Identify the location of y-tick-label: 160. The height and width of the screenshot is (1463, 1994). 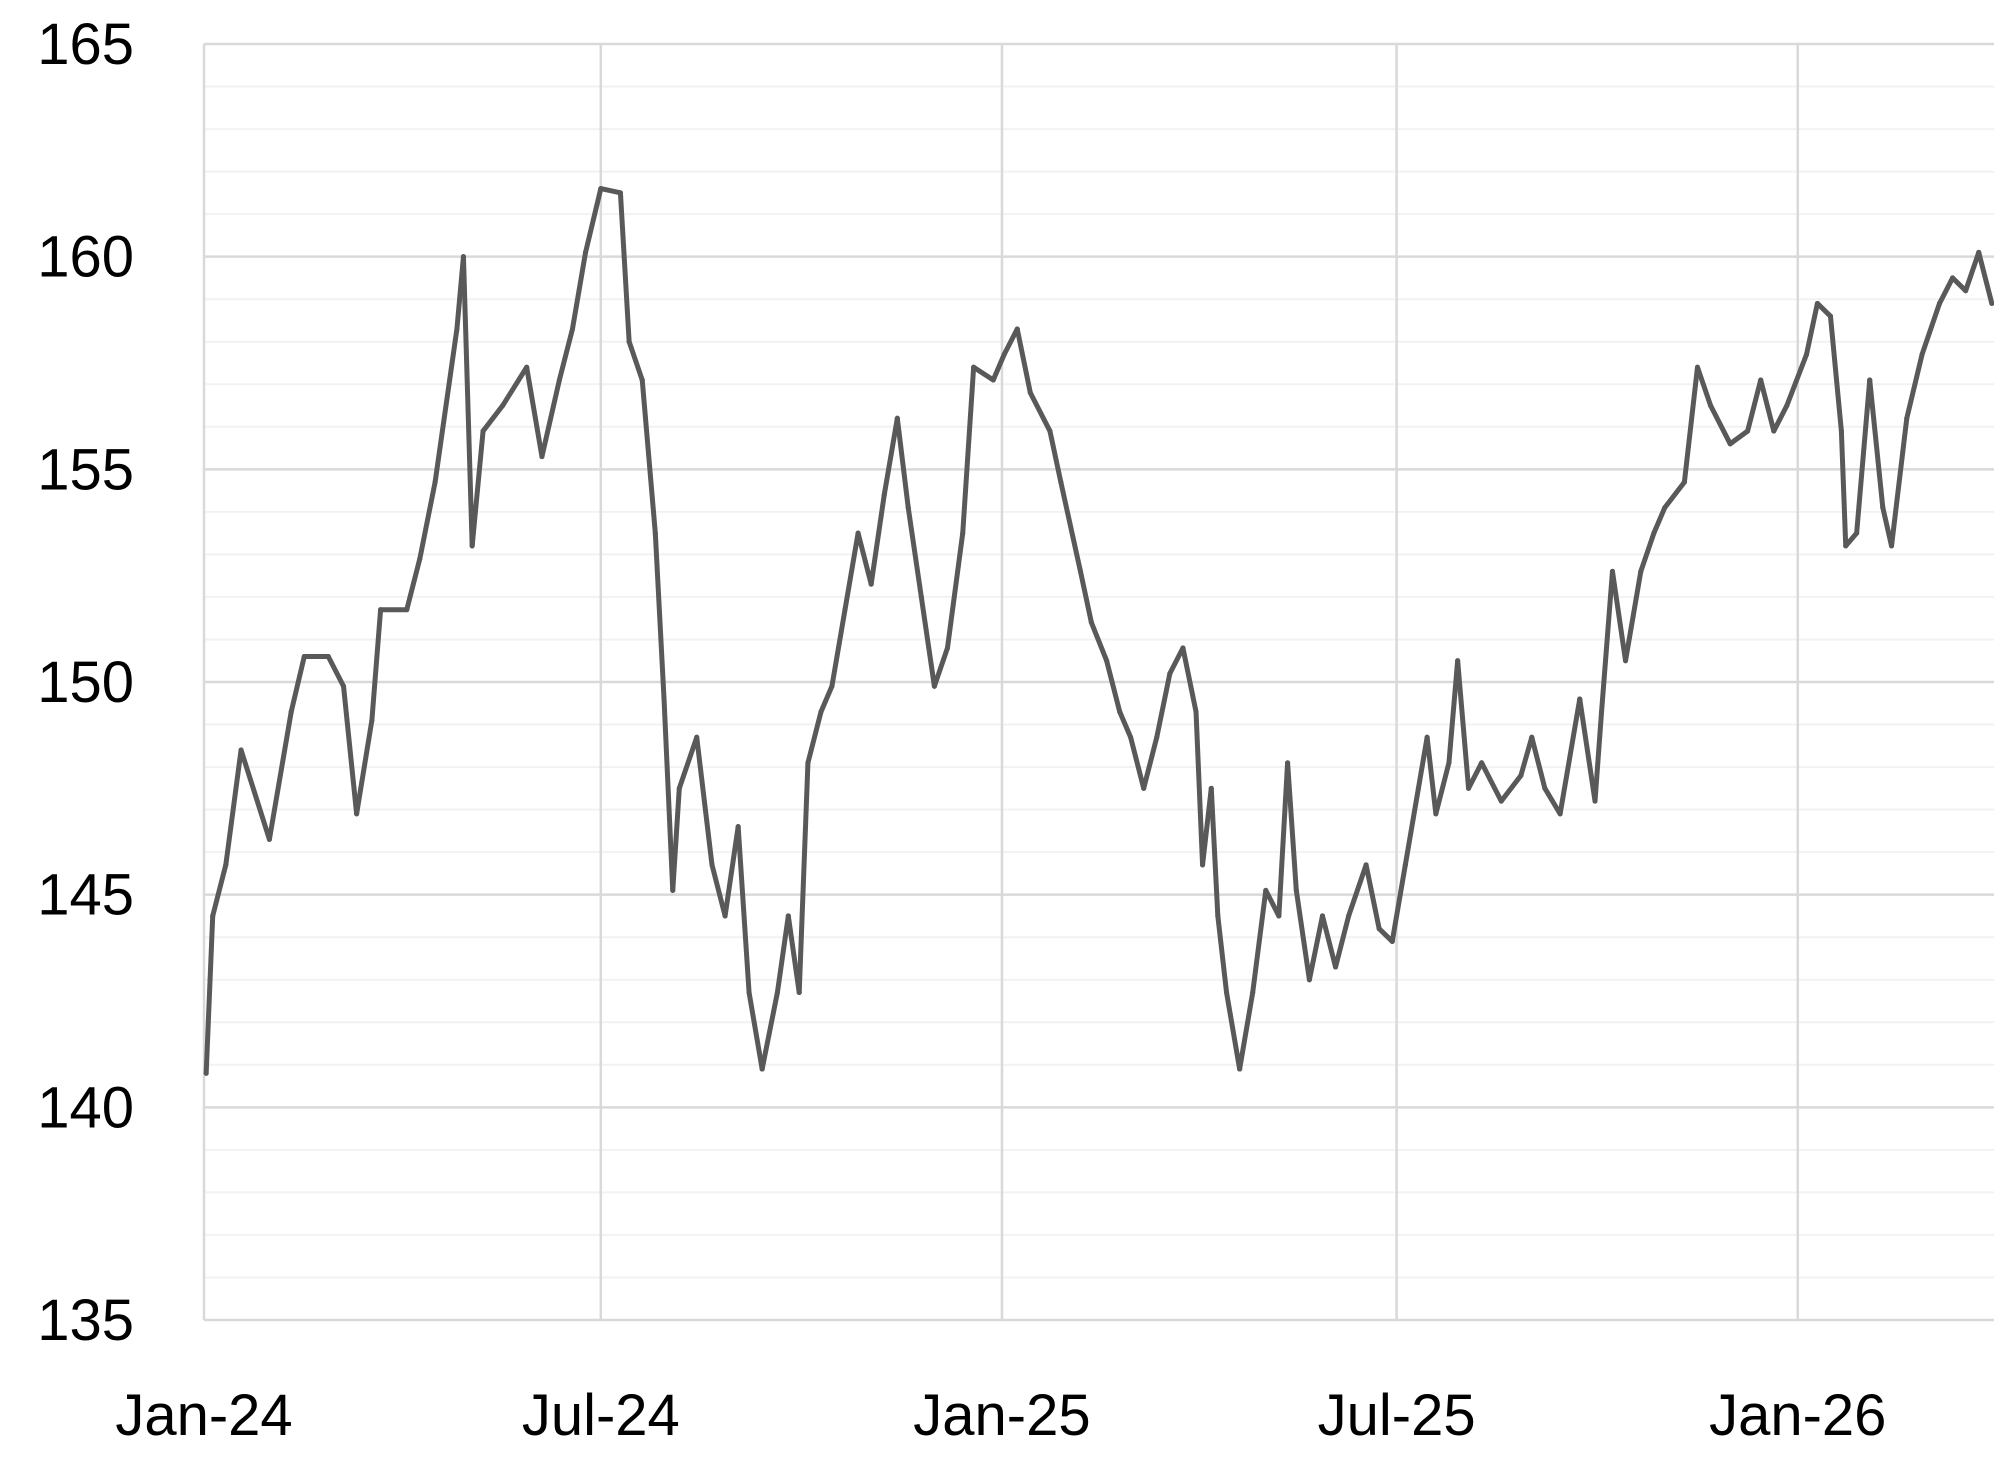
(85, 257).